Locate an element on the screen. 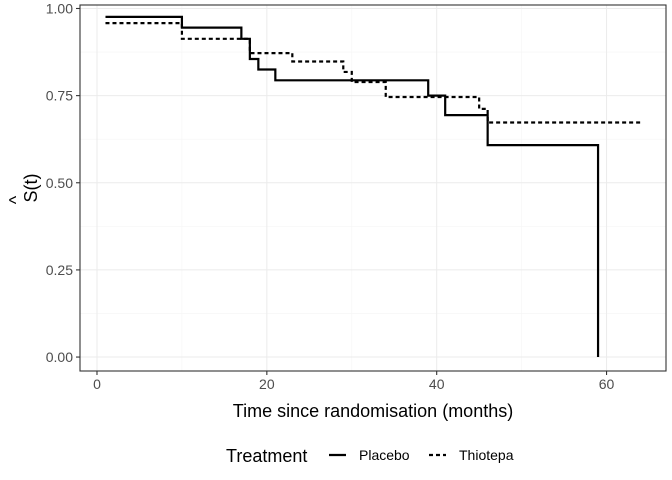  x-axis-ticks: 0 20 40 60 is located at coordinates (354, 381).